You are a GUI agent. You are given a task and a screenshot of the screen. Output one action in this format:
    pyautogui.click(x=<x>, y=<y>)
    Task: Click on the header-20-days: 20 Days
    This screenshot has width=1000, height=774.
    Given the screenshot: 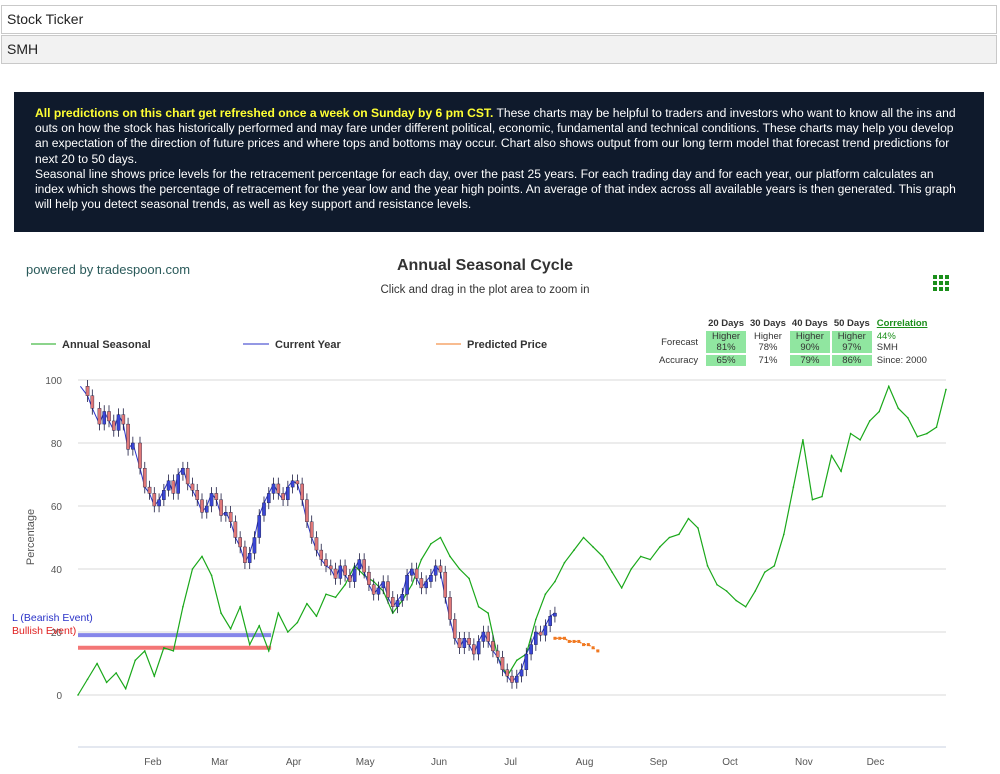 What is the action you would take?
    pyautogui.click(x=726, y=323)
    